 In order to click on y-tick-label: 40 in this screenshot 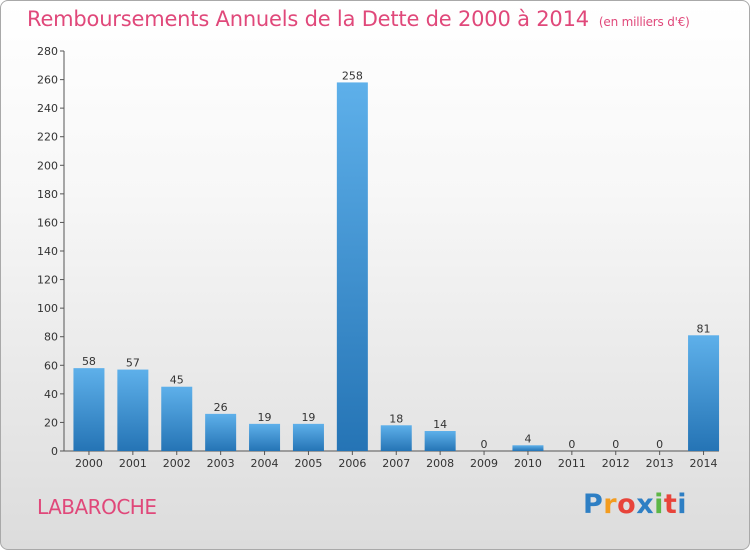, I will do `click(51, 394)`.